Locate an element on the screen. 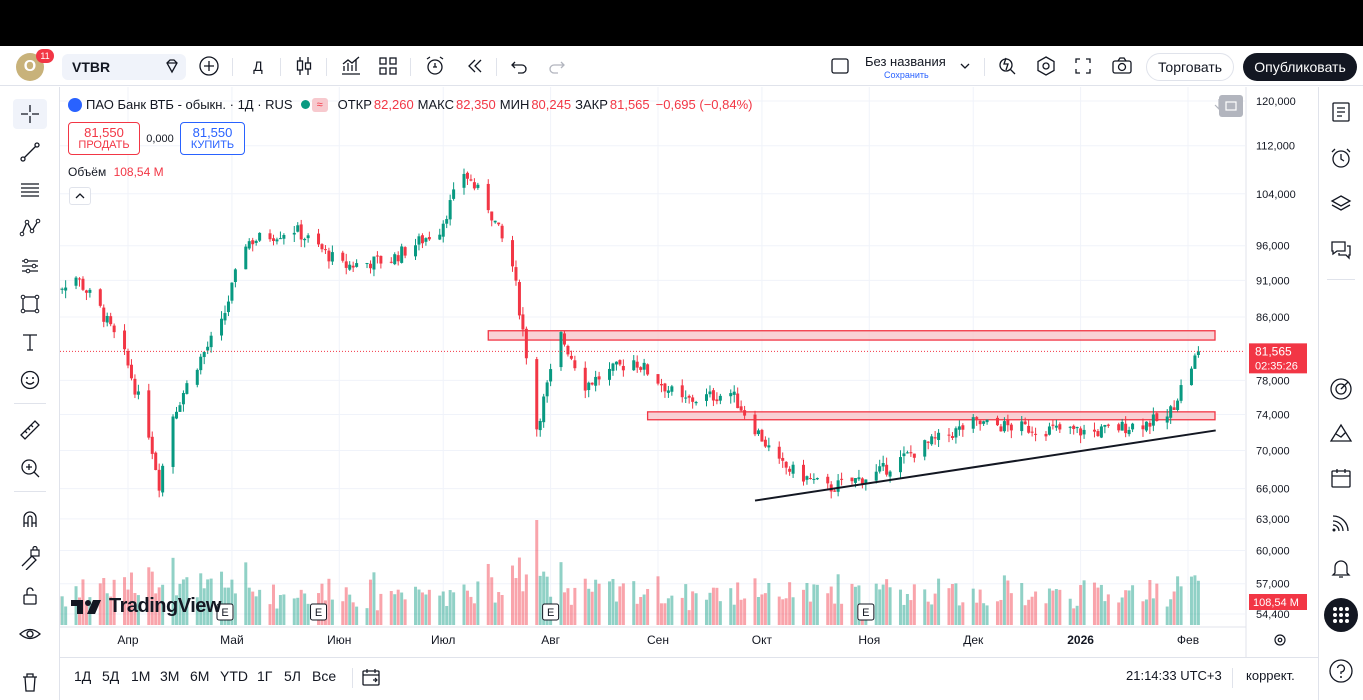  unlock-icon is located at coordinates (30, 596).